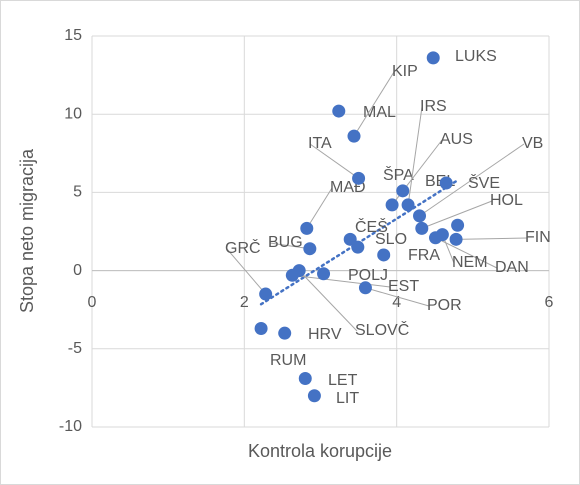  What do you see at coordinates (75, 348) in the screenshot?
I see `y-tick-label: -5` at bounding box center [75, 348].